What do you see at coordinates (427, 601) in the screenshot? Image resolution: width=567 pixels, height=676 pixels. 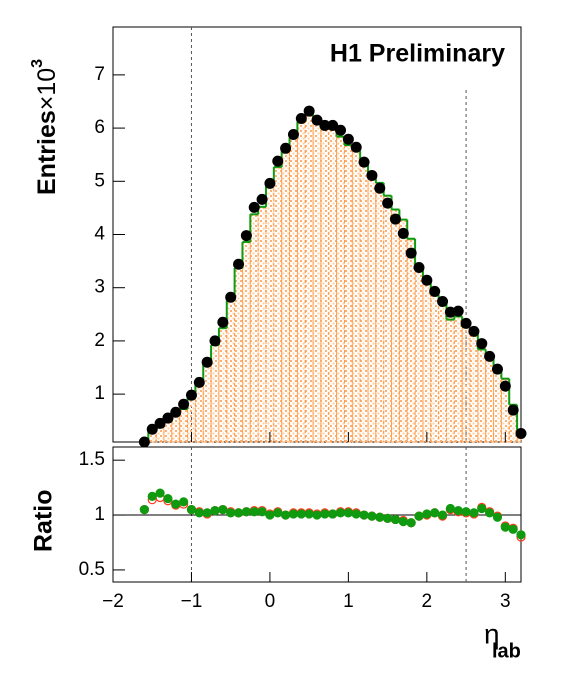 I see `x-tick-label: 2` at bounding box center [427, 601].